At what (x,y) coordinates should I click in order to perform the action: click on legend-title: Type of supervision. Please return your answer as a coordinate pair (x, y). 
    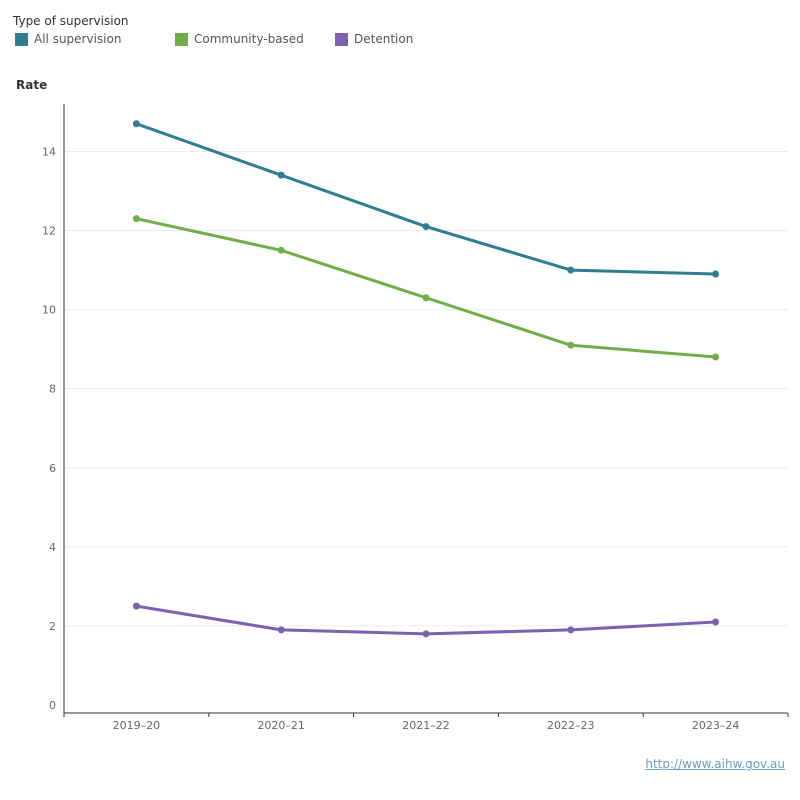
    Looking at the image, I should click on (71, 21).